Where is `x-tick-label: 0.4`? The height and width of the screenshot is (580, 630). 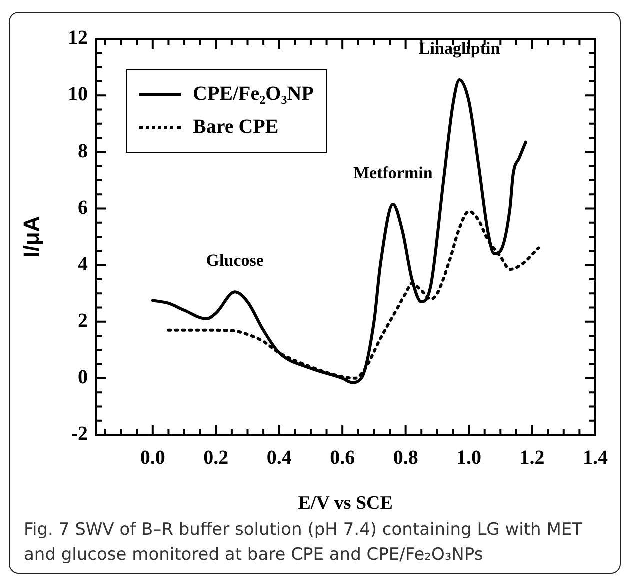
x-tick-label: 0.4 is located at coordinates (279, 458).